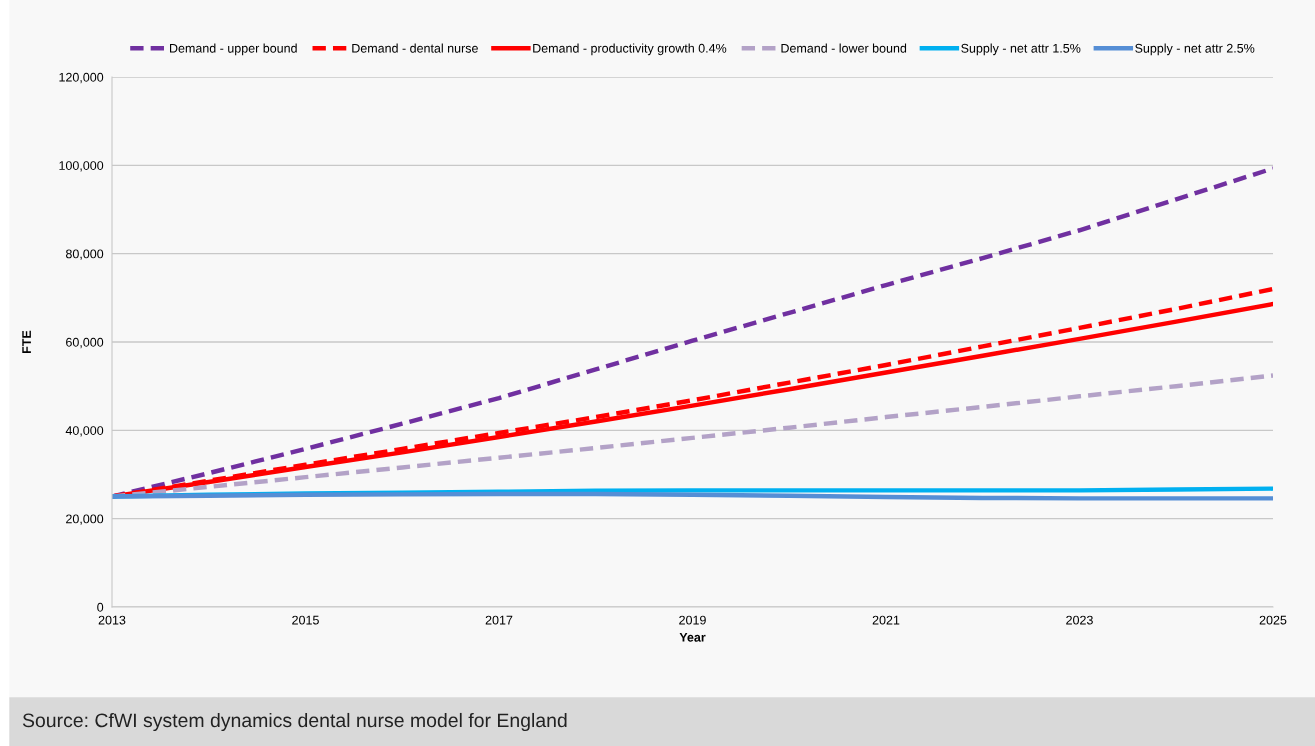  What do you see at coordinates (886, 620) in the screenshot?
I see `x-tick-label: 2021` at bounding box center [886, 620].